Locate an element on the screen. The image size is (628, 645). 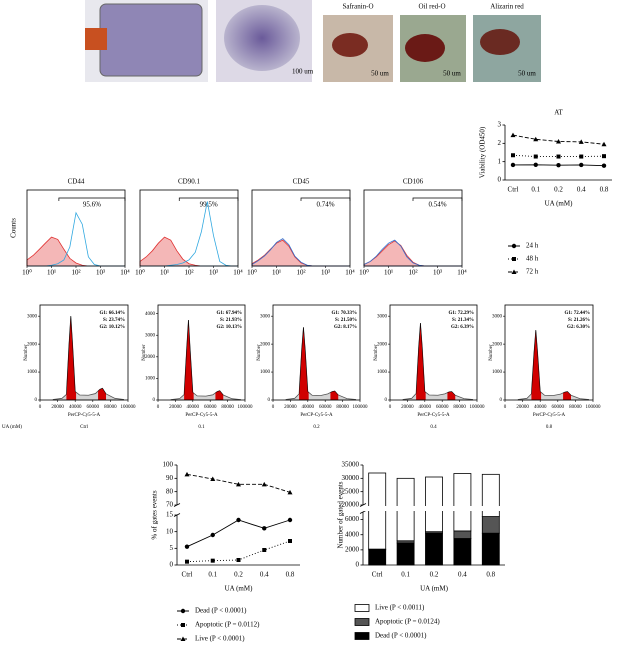
gate-label: 0.74% is located at coordinates (325, 205).